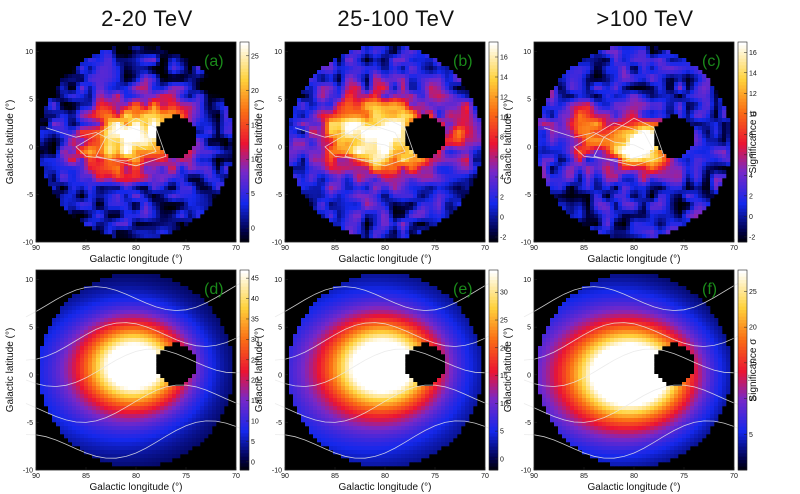 This screenshot has width=800, height=494. Describe the element at coordinates (504, 58) in the screenshot. I see `colorbar-tick-label: 16` at that location.